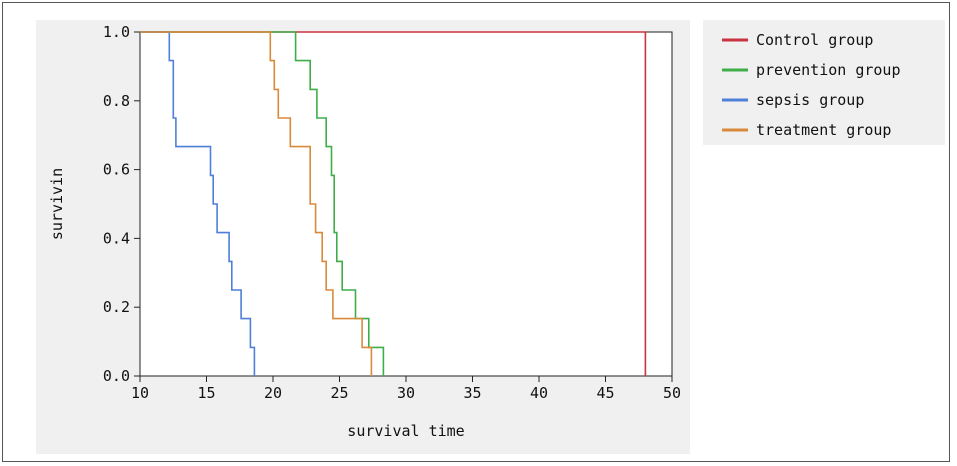  What do you see at coordinates (539, 393) in the screenshot?
I see `x-tick-label: 40` at bounding box center [539, 393].